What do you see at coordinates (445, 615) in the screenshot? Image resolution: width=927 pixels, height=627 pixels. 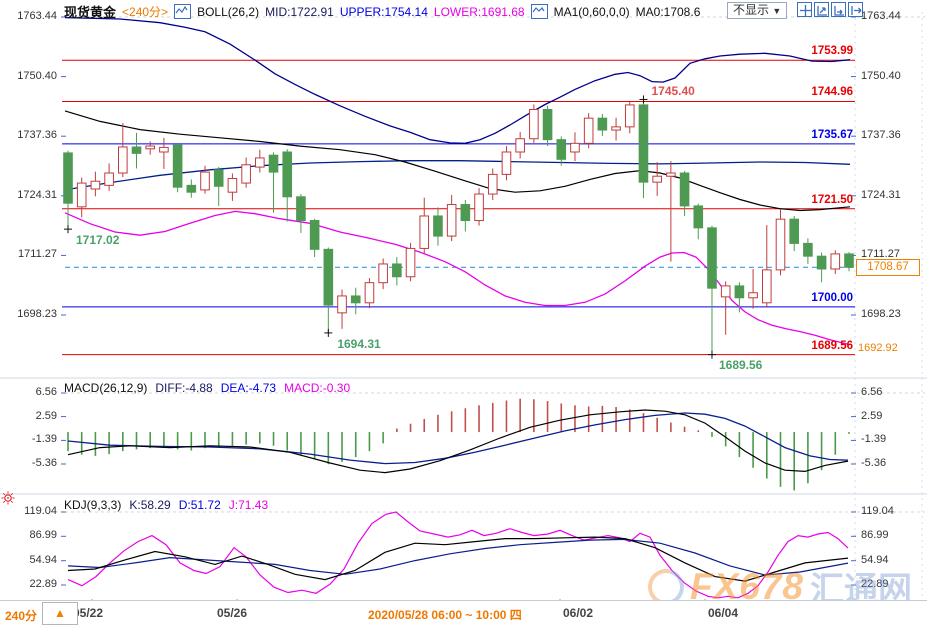 I see `selected-bar-timestamp: 2020/05/28 06:00 ~ 10:00 四` at bounding box center [445, 615].